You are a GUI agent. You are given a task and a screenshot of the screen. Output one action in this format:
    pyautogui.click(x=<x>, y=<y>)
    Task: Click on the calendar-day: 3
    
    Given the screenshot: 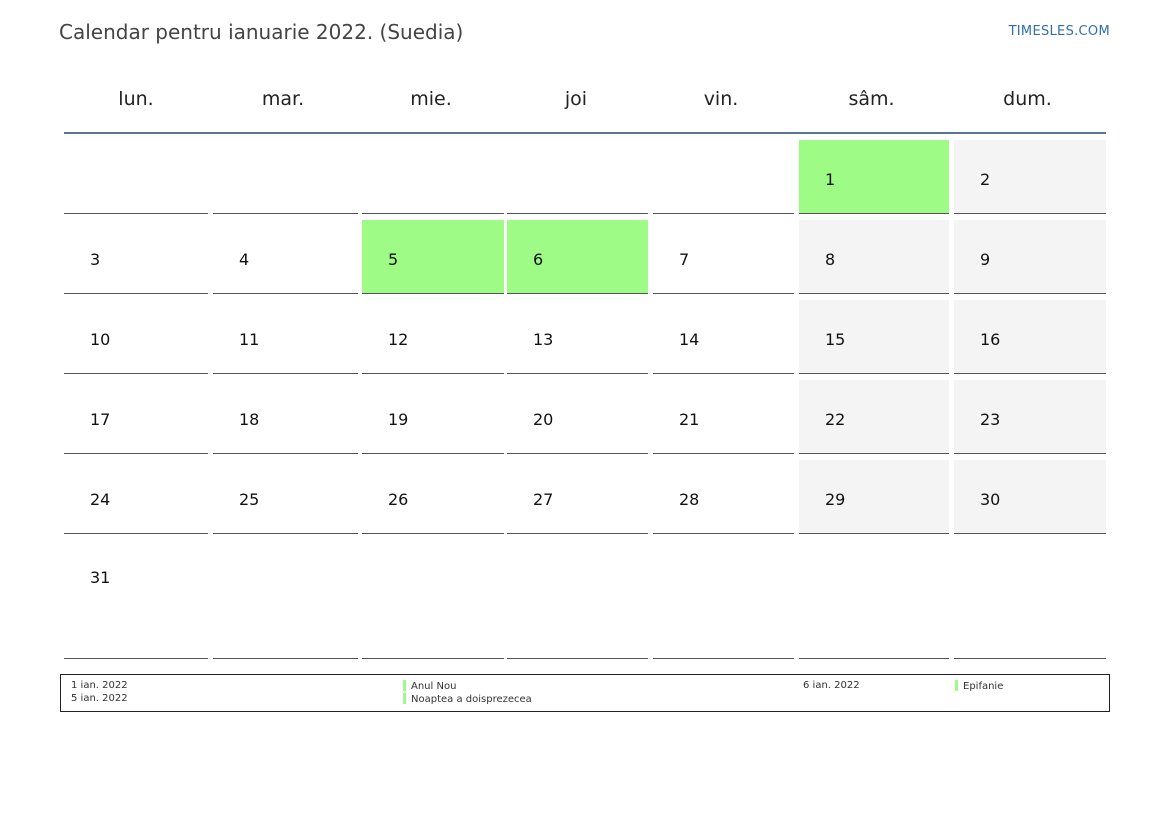 What is the action you would take?
    pyautogui.click(x=136, y=257)
    